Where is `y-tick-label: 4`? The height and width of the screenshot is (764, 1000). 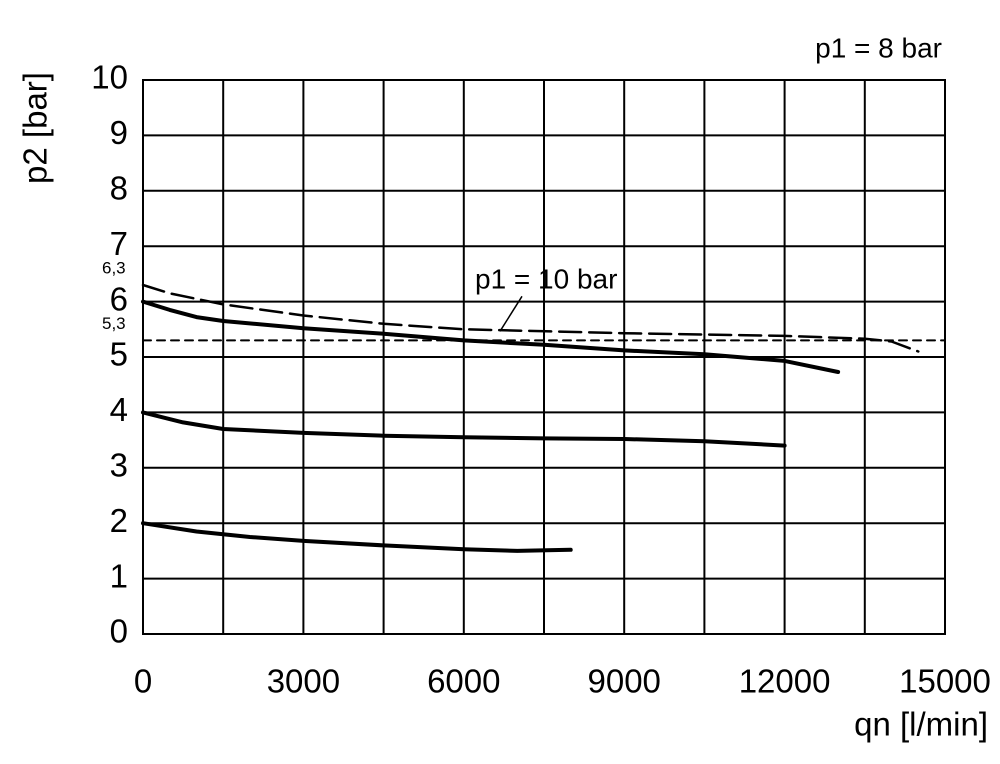
y-tick-label: 4 is located at coordinates (119, 409).